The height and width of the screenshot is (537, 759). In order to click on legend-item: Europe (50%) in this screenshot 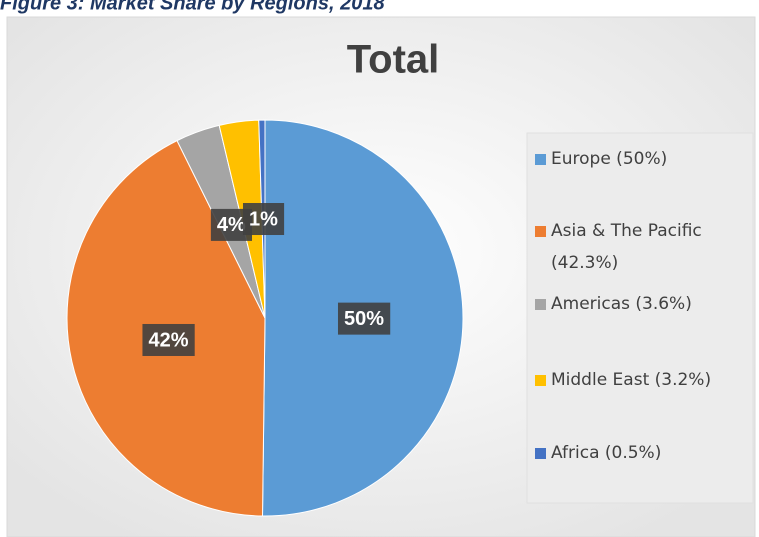, I will do `click(642, 159)`.